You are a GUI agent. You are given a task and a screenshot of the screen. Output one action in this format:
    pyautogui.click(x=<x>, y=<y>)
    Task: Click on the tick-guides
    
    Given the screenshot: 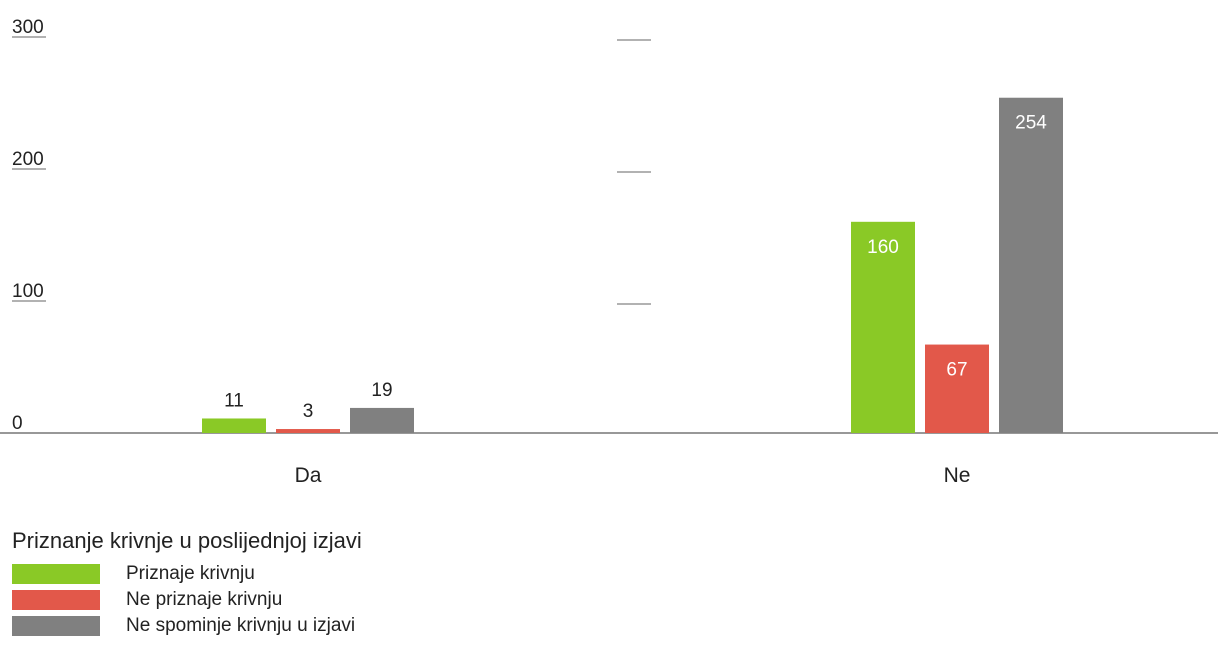 What is the action you would take?
    pyautogui.click(x=634, y=172)
    